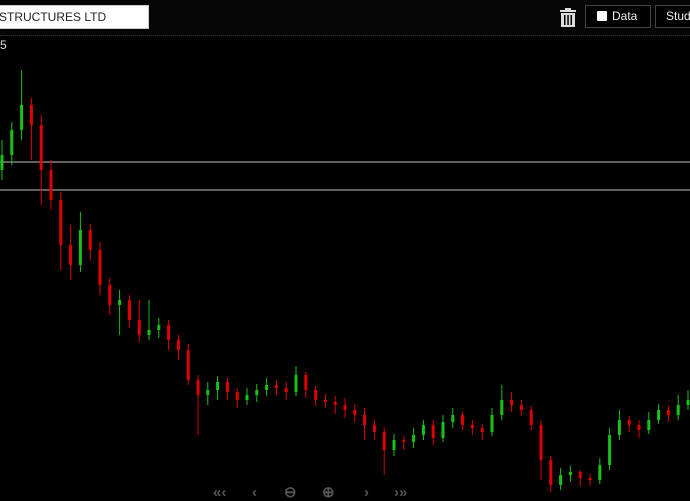  I want to click on trash-icon, so click(568, 17).